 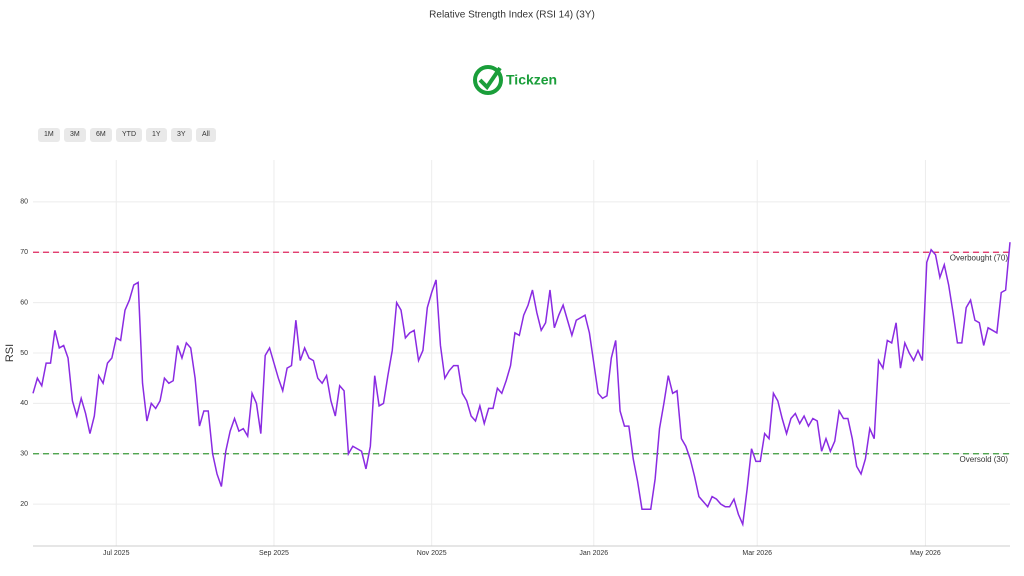 What do you see at coordinates (757, 553) in the screenshot?
I see `x-tick-label: Mar 2026` at bounding box center [757, 553].